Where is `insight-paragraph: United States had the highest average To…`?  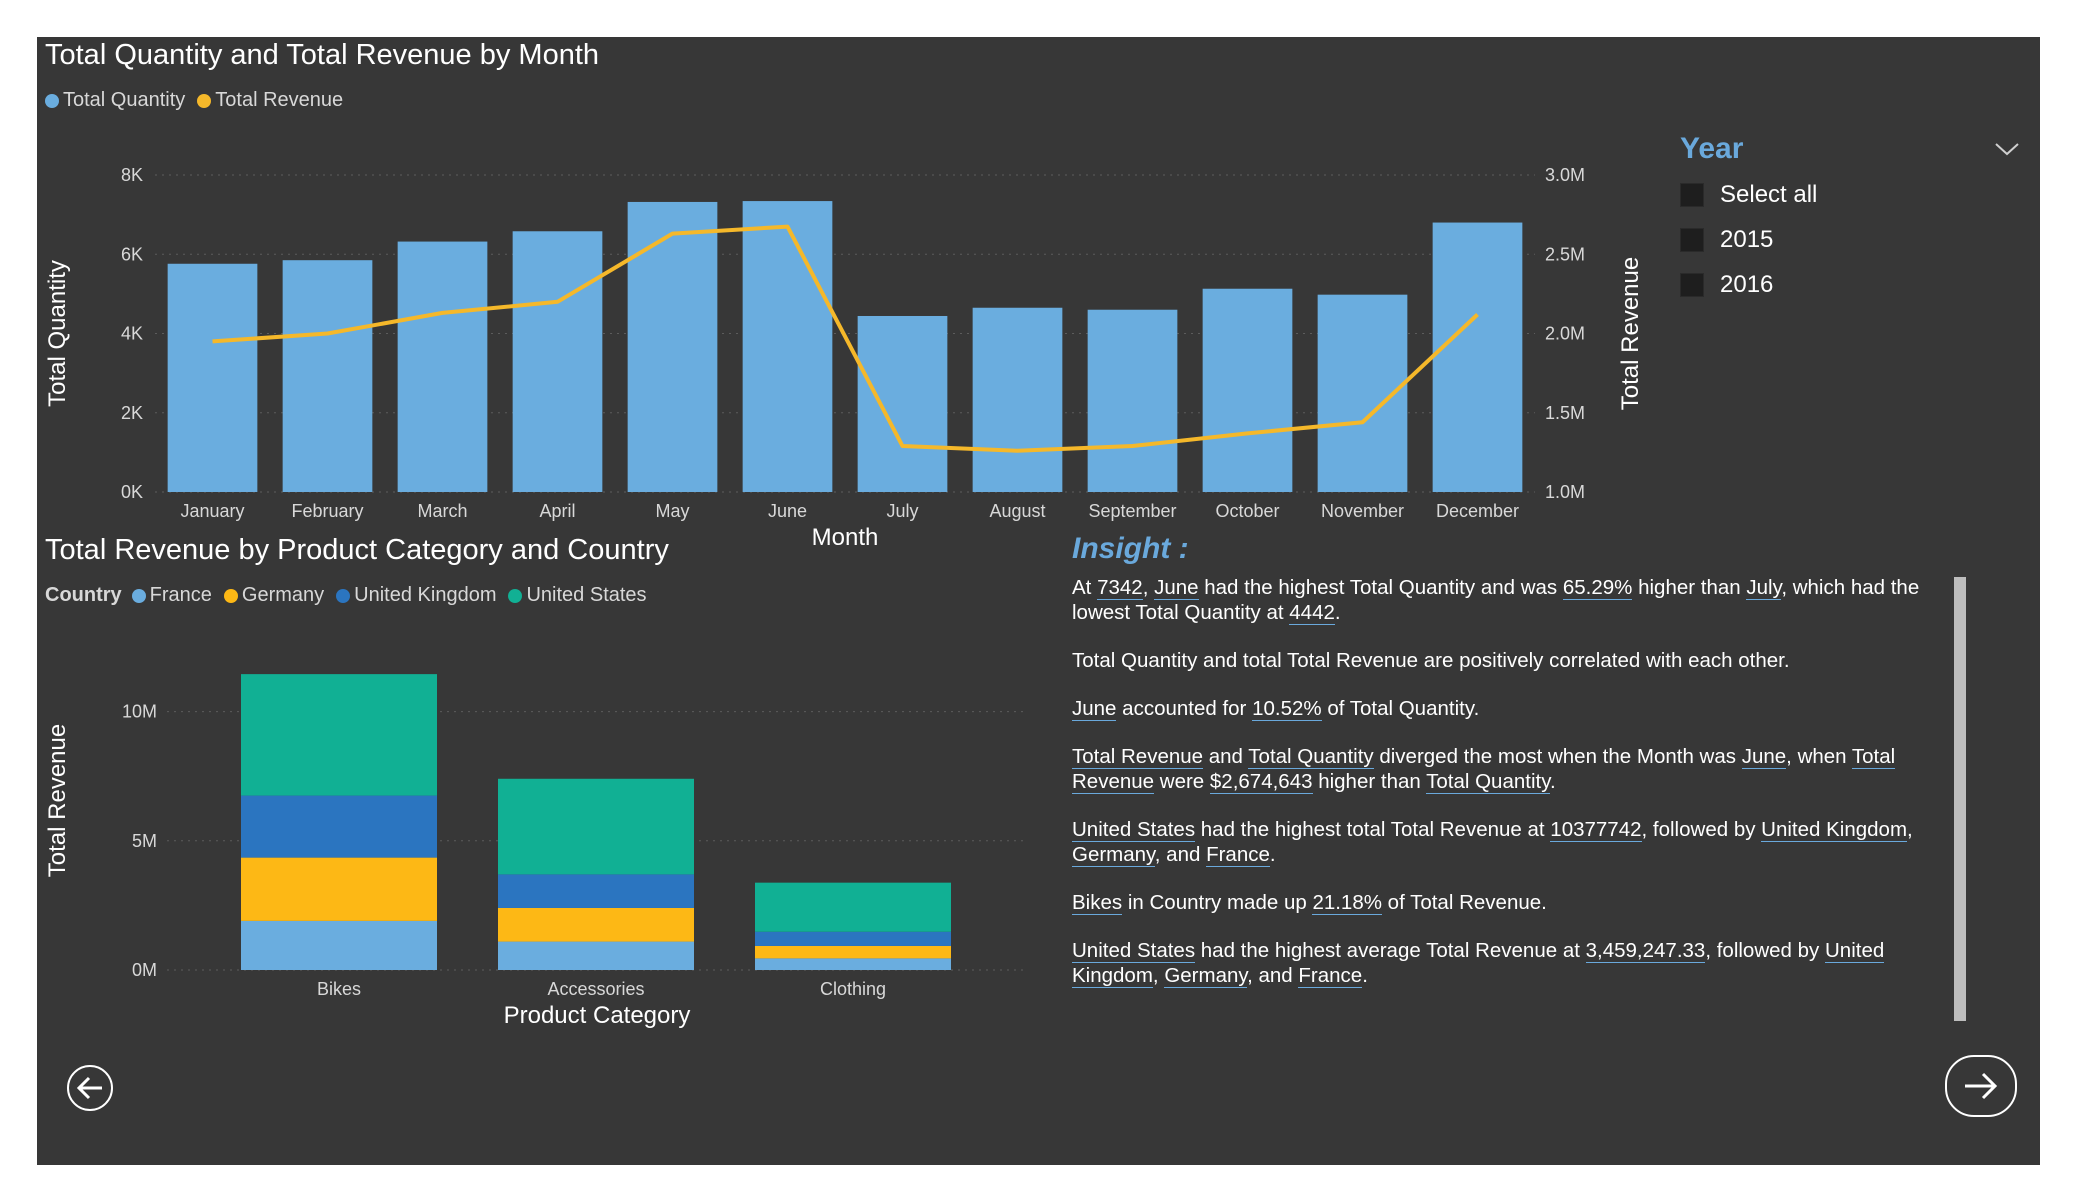 insight-paragraph: United States had the highest average To… is located at coordinates (1478, 963).